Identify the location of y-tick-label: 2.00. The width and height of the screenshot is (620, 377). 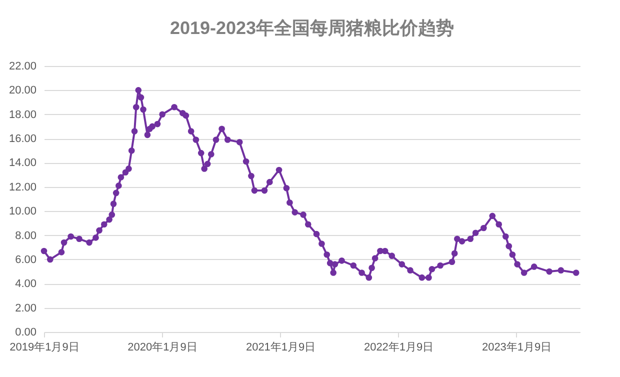
(25, 308).